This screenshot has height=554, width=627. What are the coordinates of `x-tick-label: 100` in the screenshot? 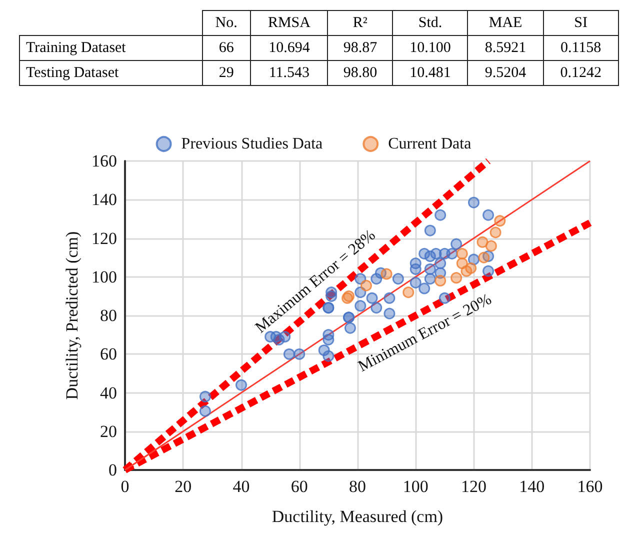 It's located at (415, 486).